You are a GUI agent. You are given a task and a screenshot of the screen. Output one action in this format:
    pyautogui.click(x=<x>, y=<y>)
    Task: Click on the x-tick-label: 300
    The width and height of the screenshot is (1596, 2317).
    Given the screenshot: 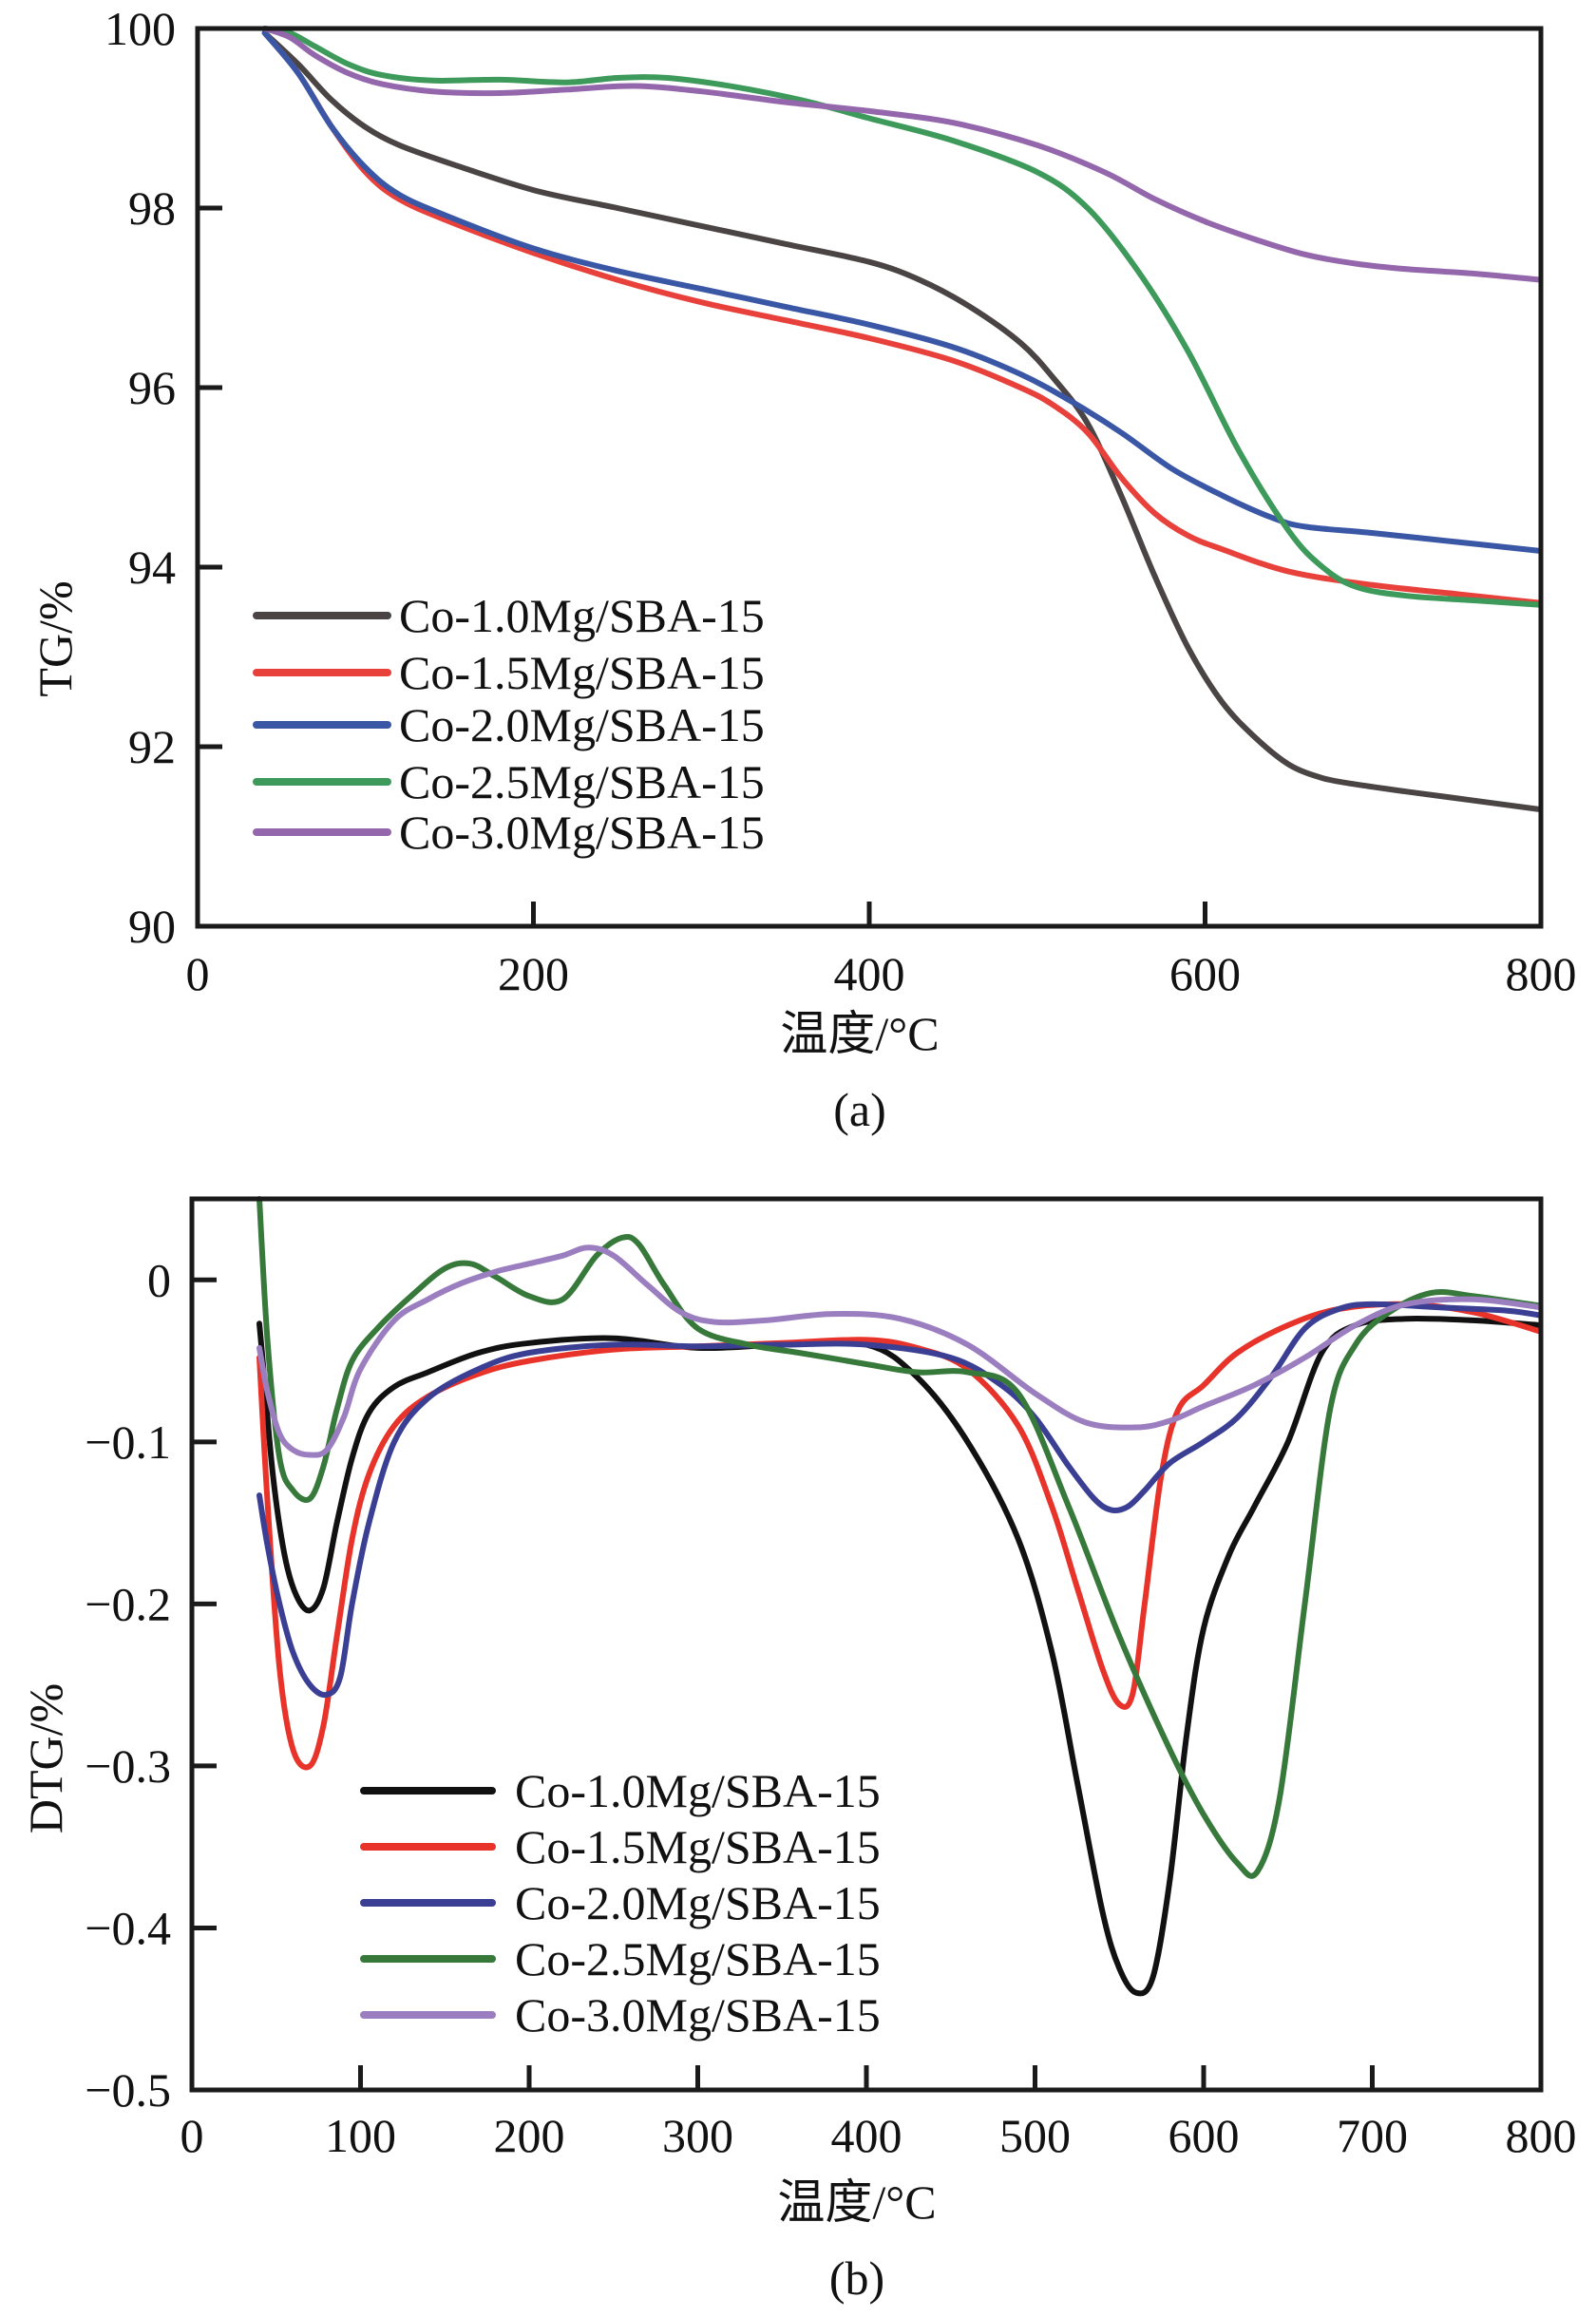 What is the action you would take?
    pyautogui.click(x=697, y=2135)
    